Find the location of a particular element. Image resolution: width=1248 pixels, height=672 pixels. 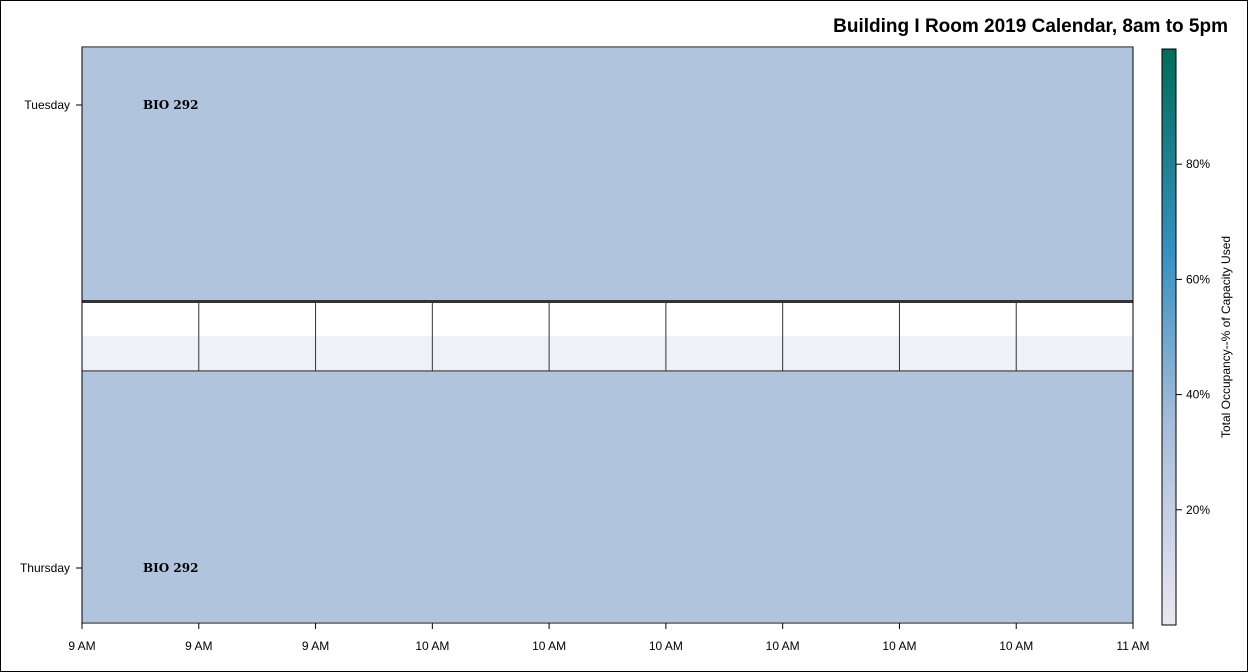

y-tick-label: Tuesday is located at coordinates (47, 105).